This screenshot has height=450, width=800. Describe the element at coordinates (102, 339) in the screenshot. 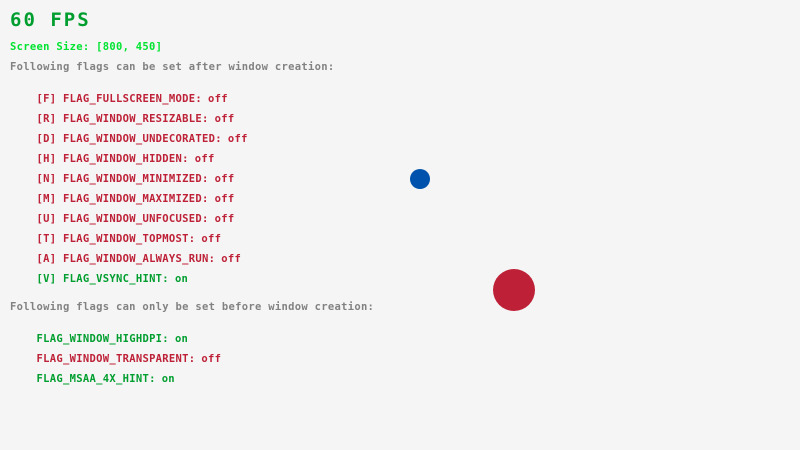

I see `flag-label: FLAG_WINDOW_HIGHDPI:` at that location.